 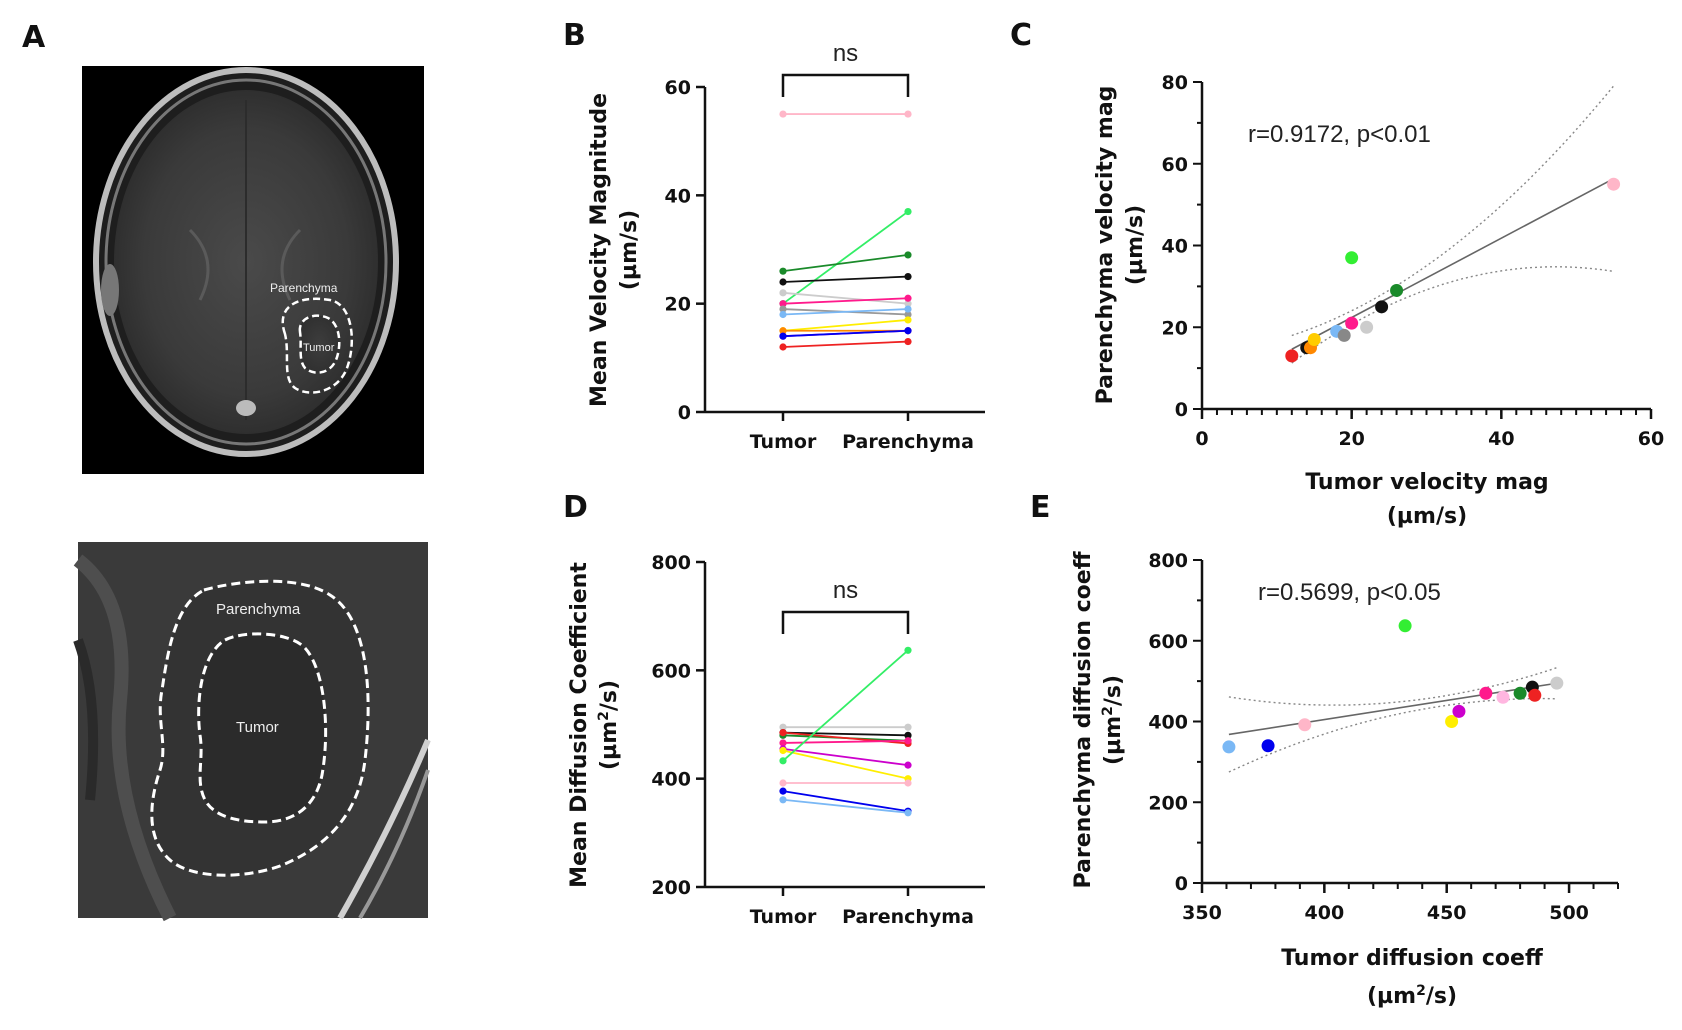 I want to click on x-tick-label: 500, so click(x=1569, y=913).